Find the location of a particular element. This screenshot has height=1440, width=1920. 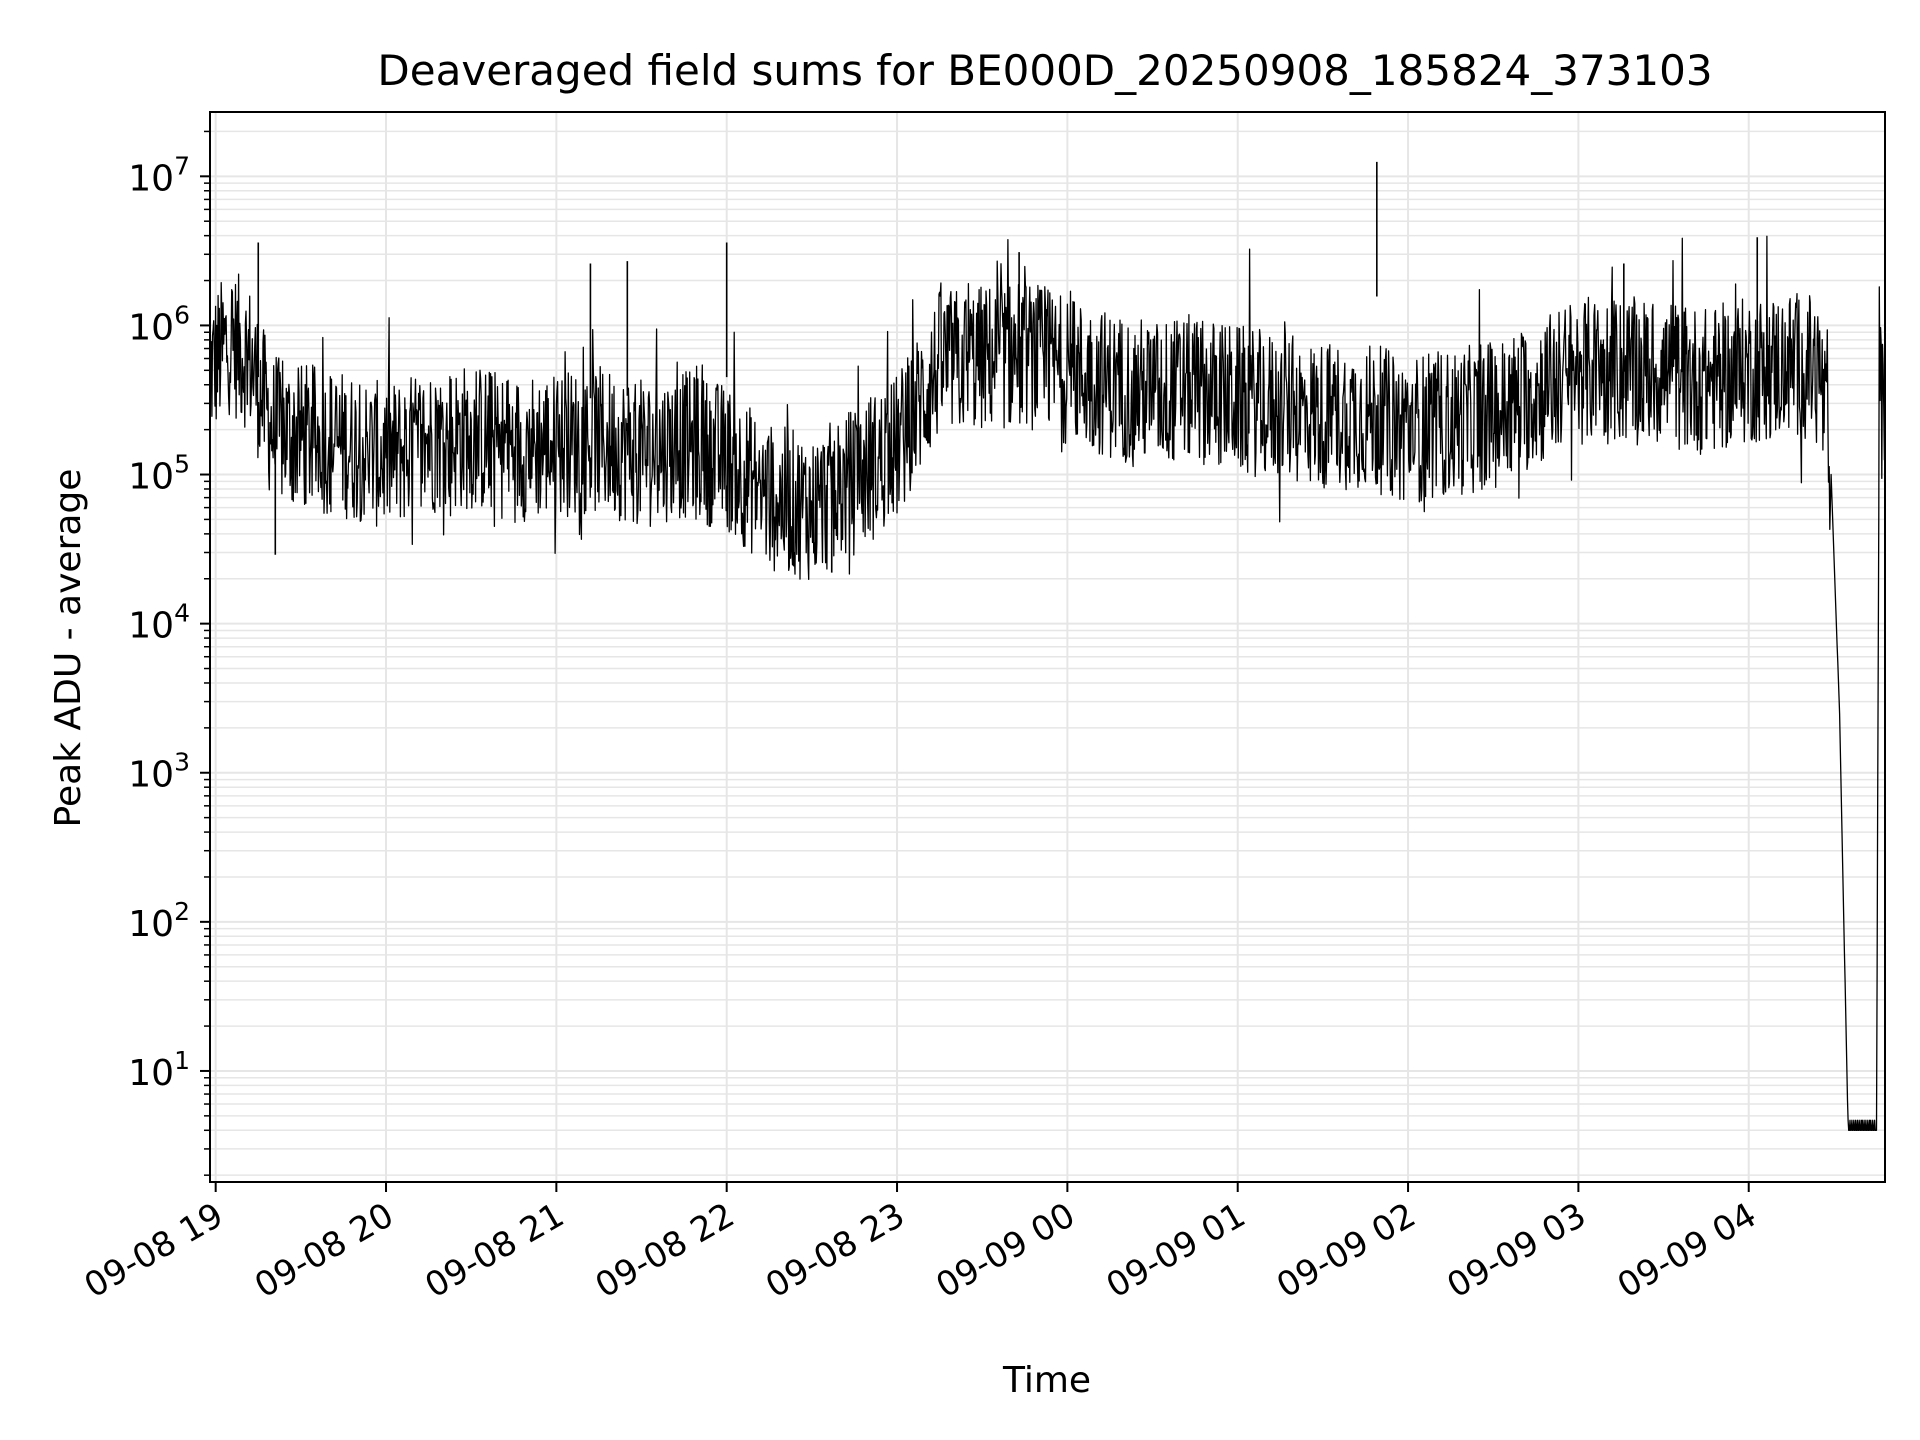

y-axis-label: Peak ADU - average is located at coordinates (68, 648).